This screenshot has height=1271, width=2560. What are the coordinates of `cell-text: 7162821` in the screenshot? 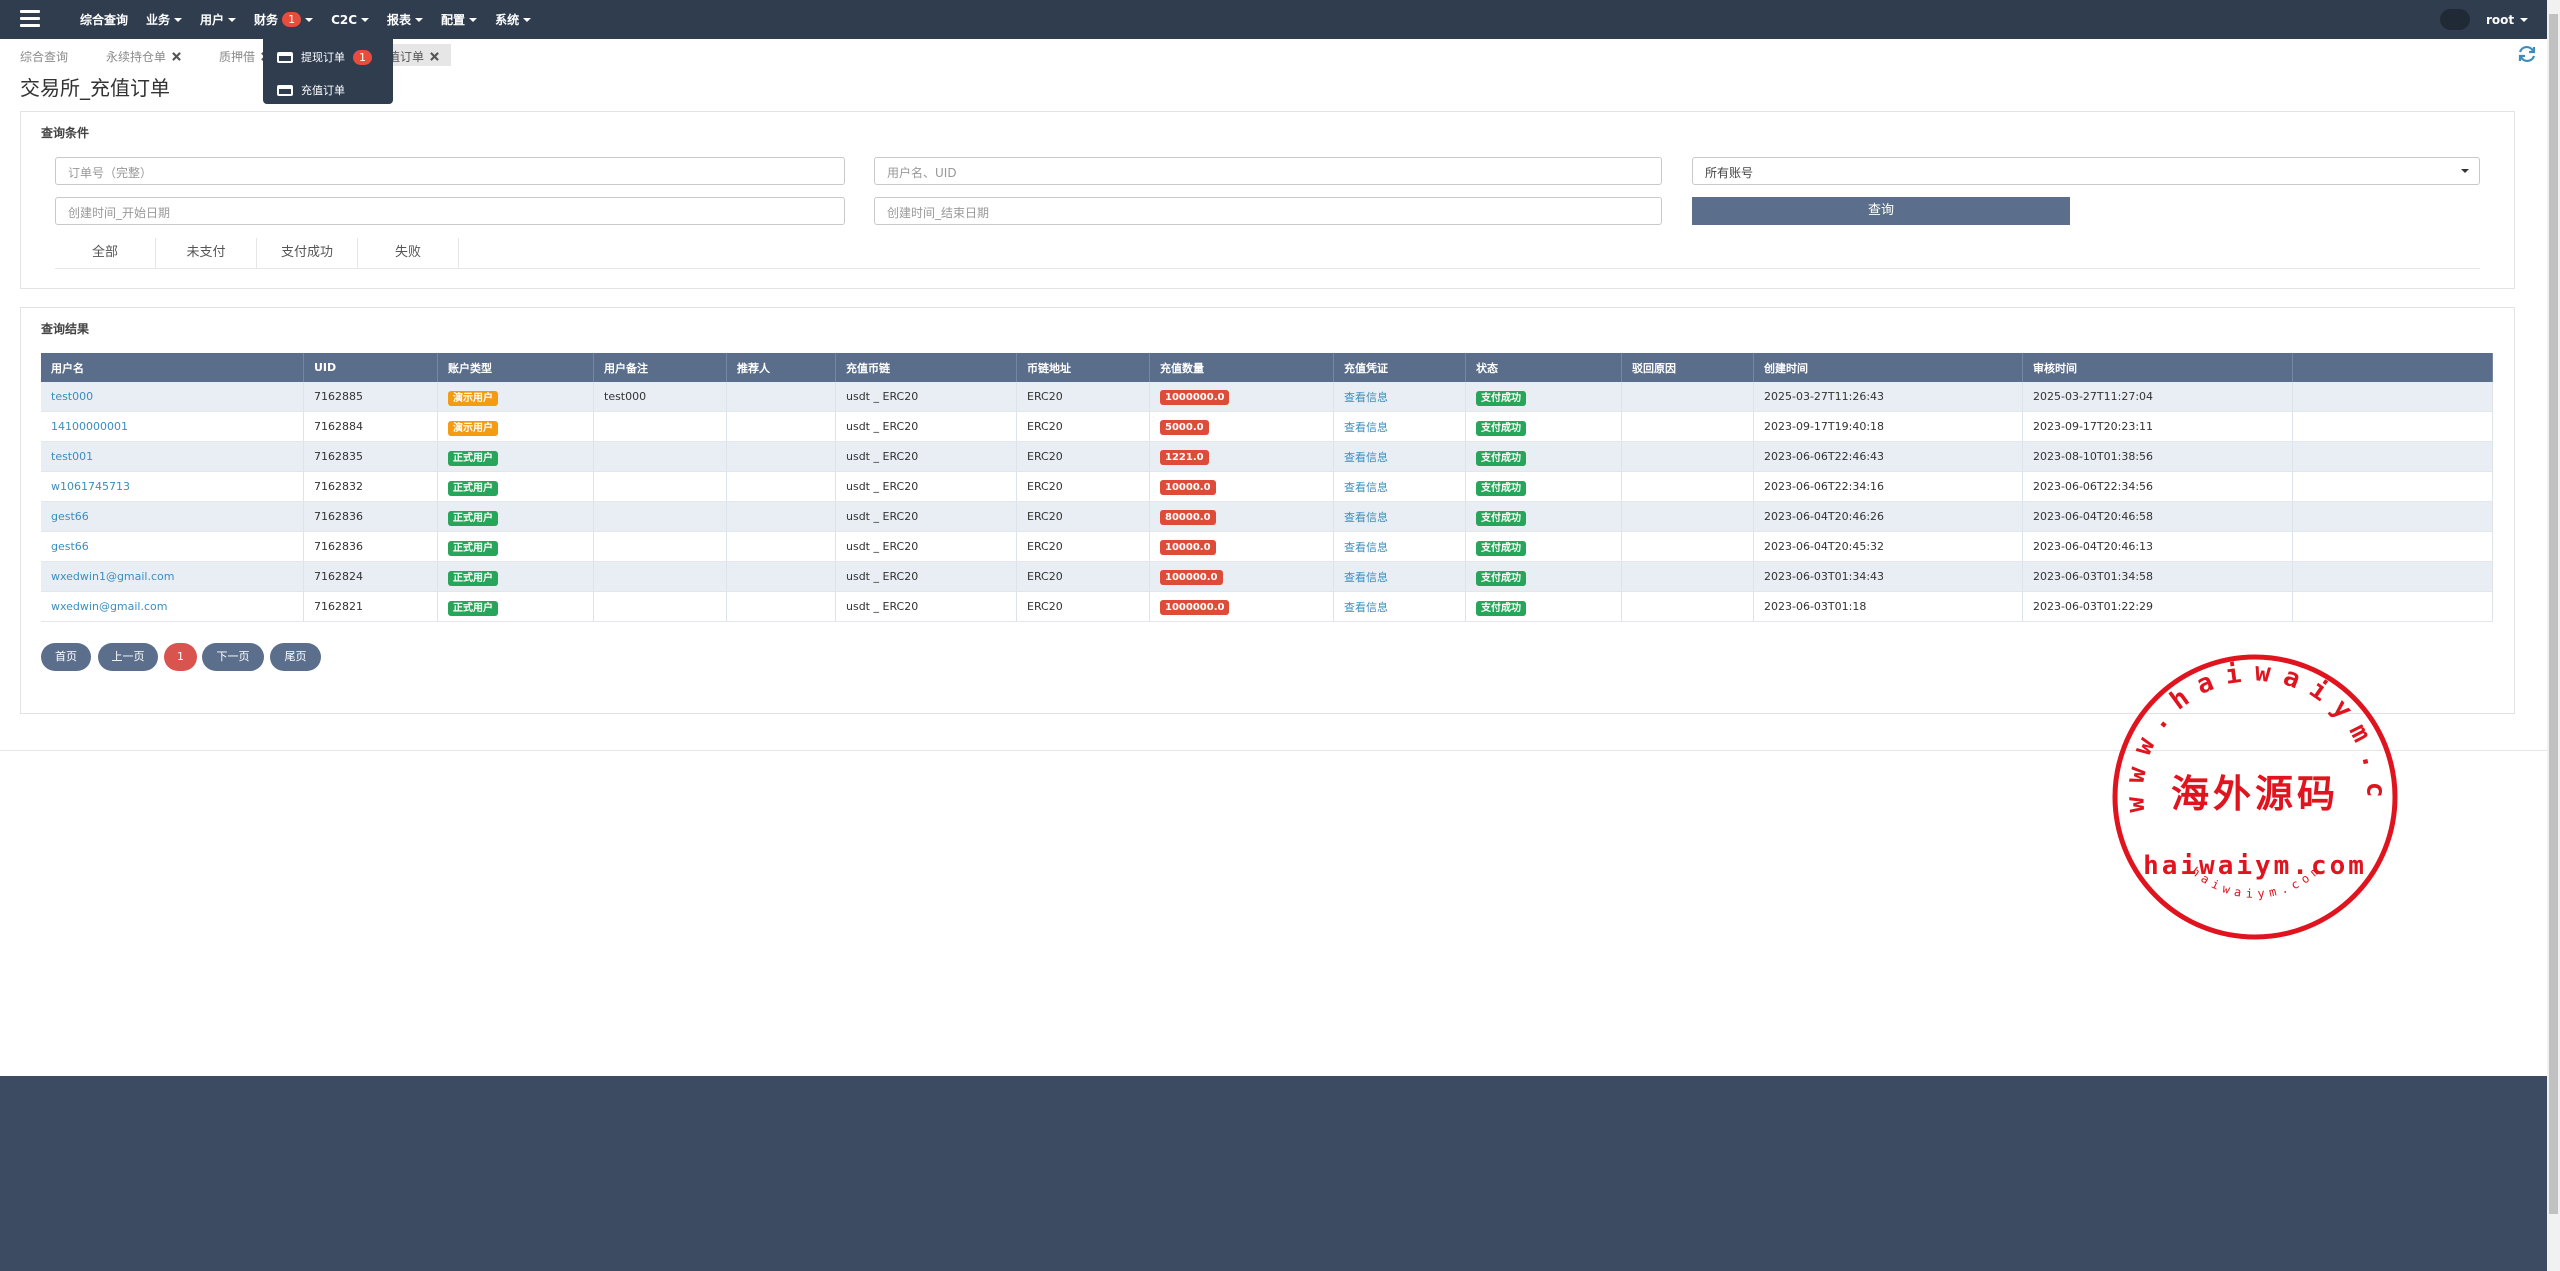 It's located at (338, 606).